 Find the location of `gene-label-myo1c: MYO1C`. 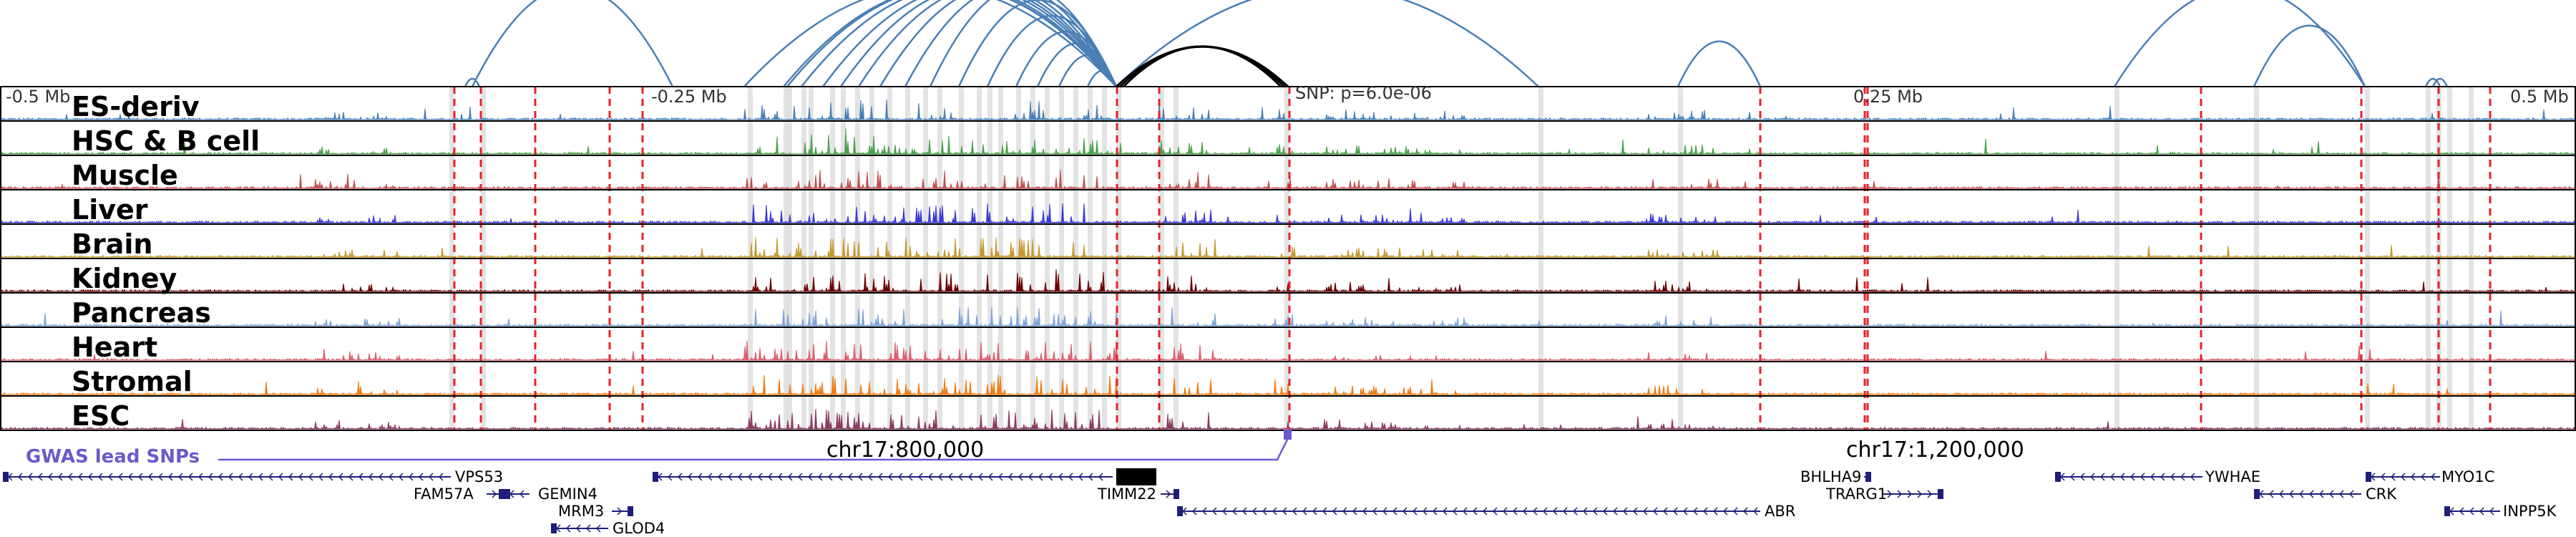

gene-label-myo1c: MYO1C is located at coordinates (2467, 476).